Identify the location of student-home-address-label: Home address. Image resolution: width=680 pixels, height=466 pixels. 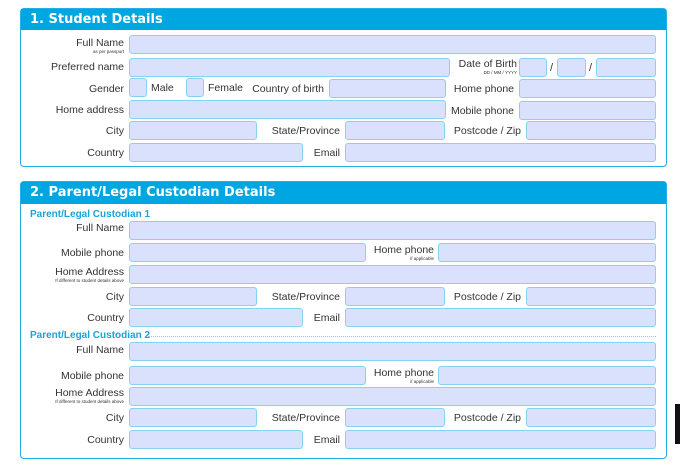
(89, 110).